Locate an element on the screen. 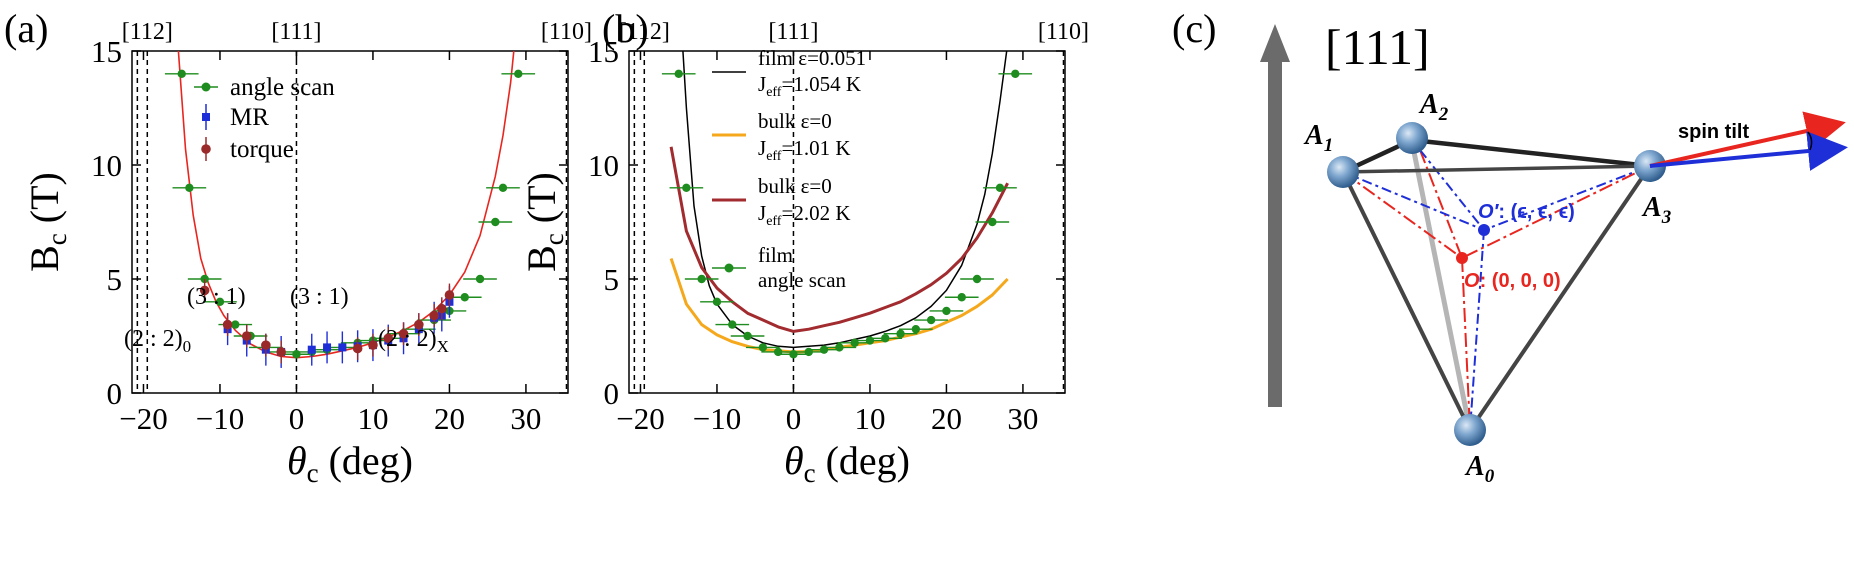  x-axis-label: θc (deg) is located at coordinates (350, 463).